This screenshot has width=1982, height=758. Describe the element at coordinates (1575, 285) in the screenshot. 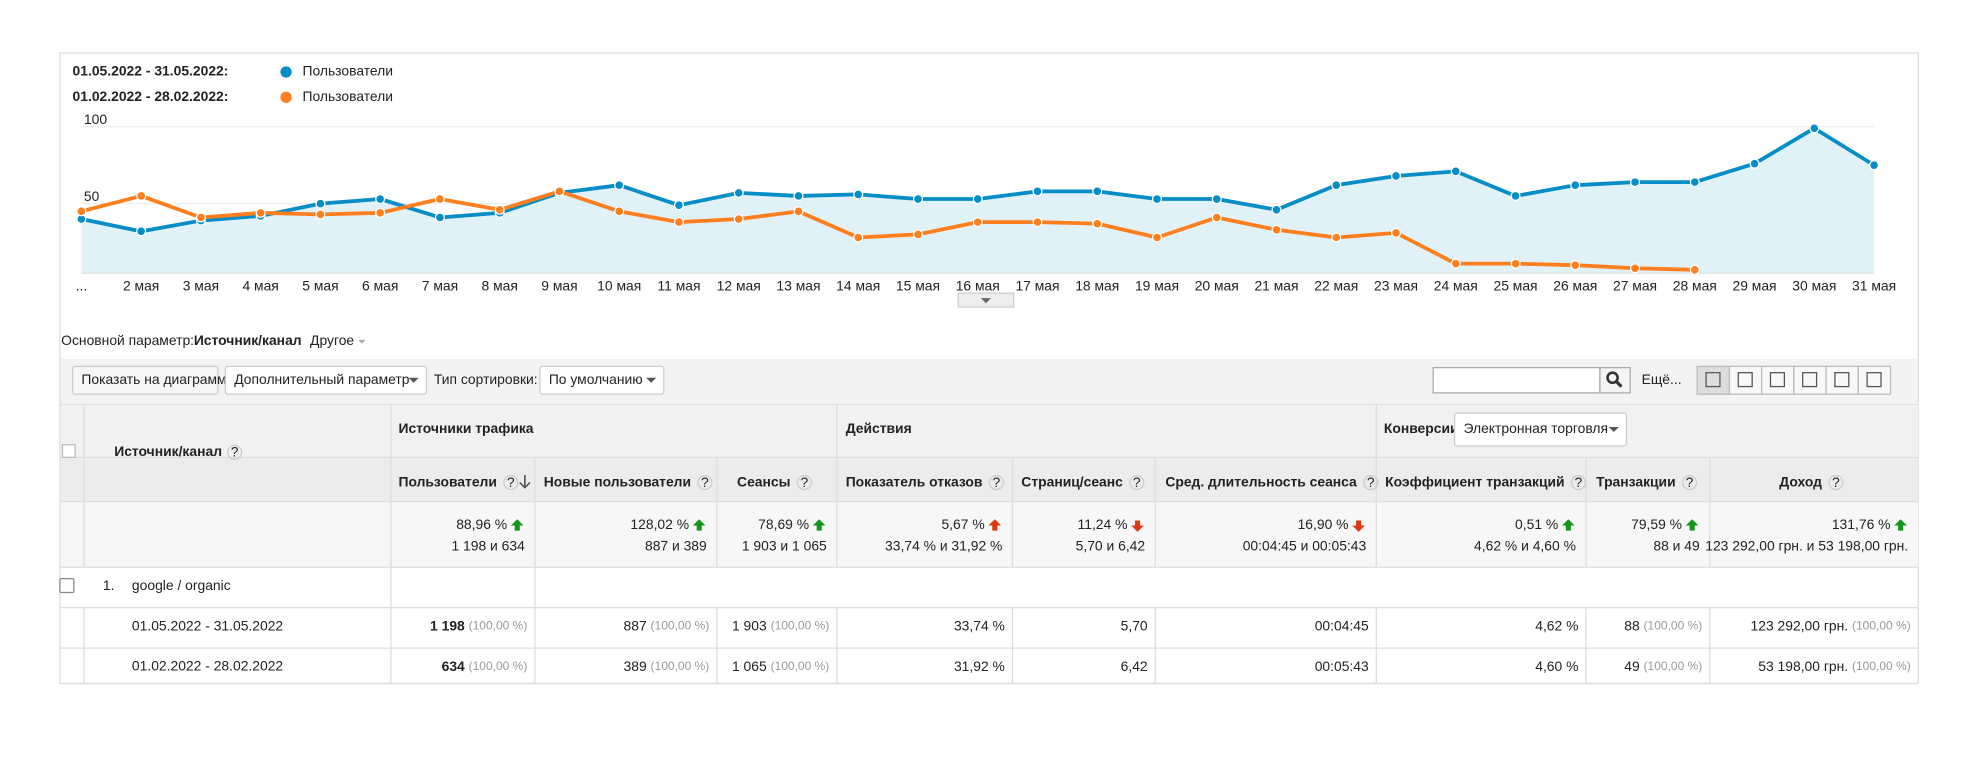

I see `x-tick-label: 26 мая` at that location.